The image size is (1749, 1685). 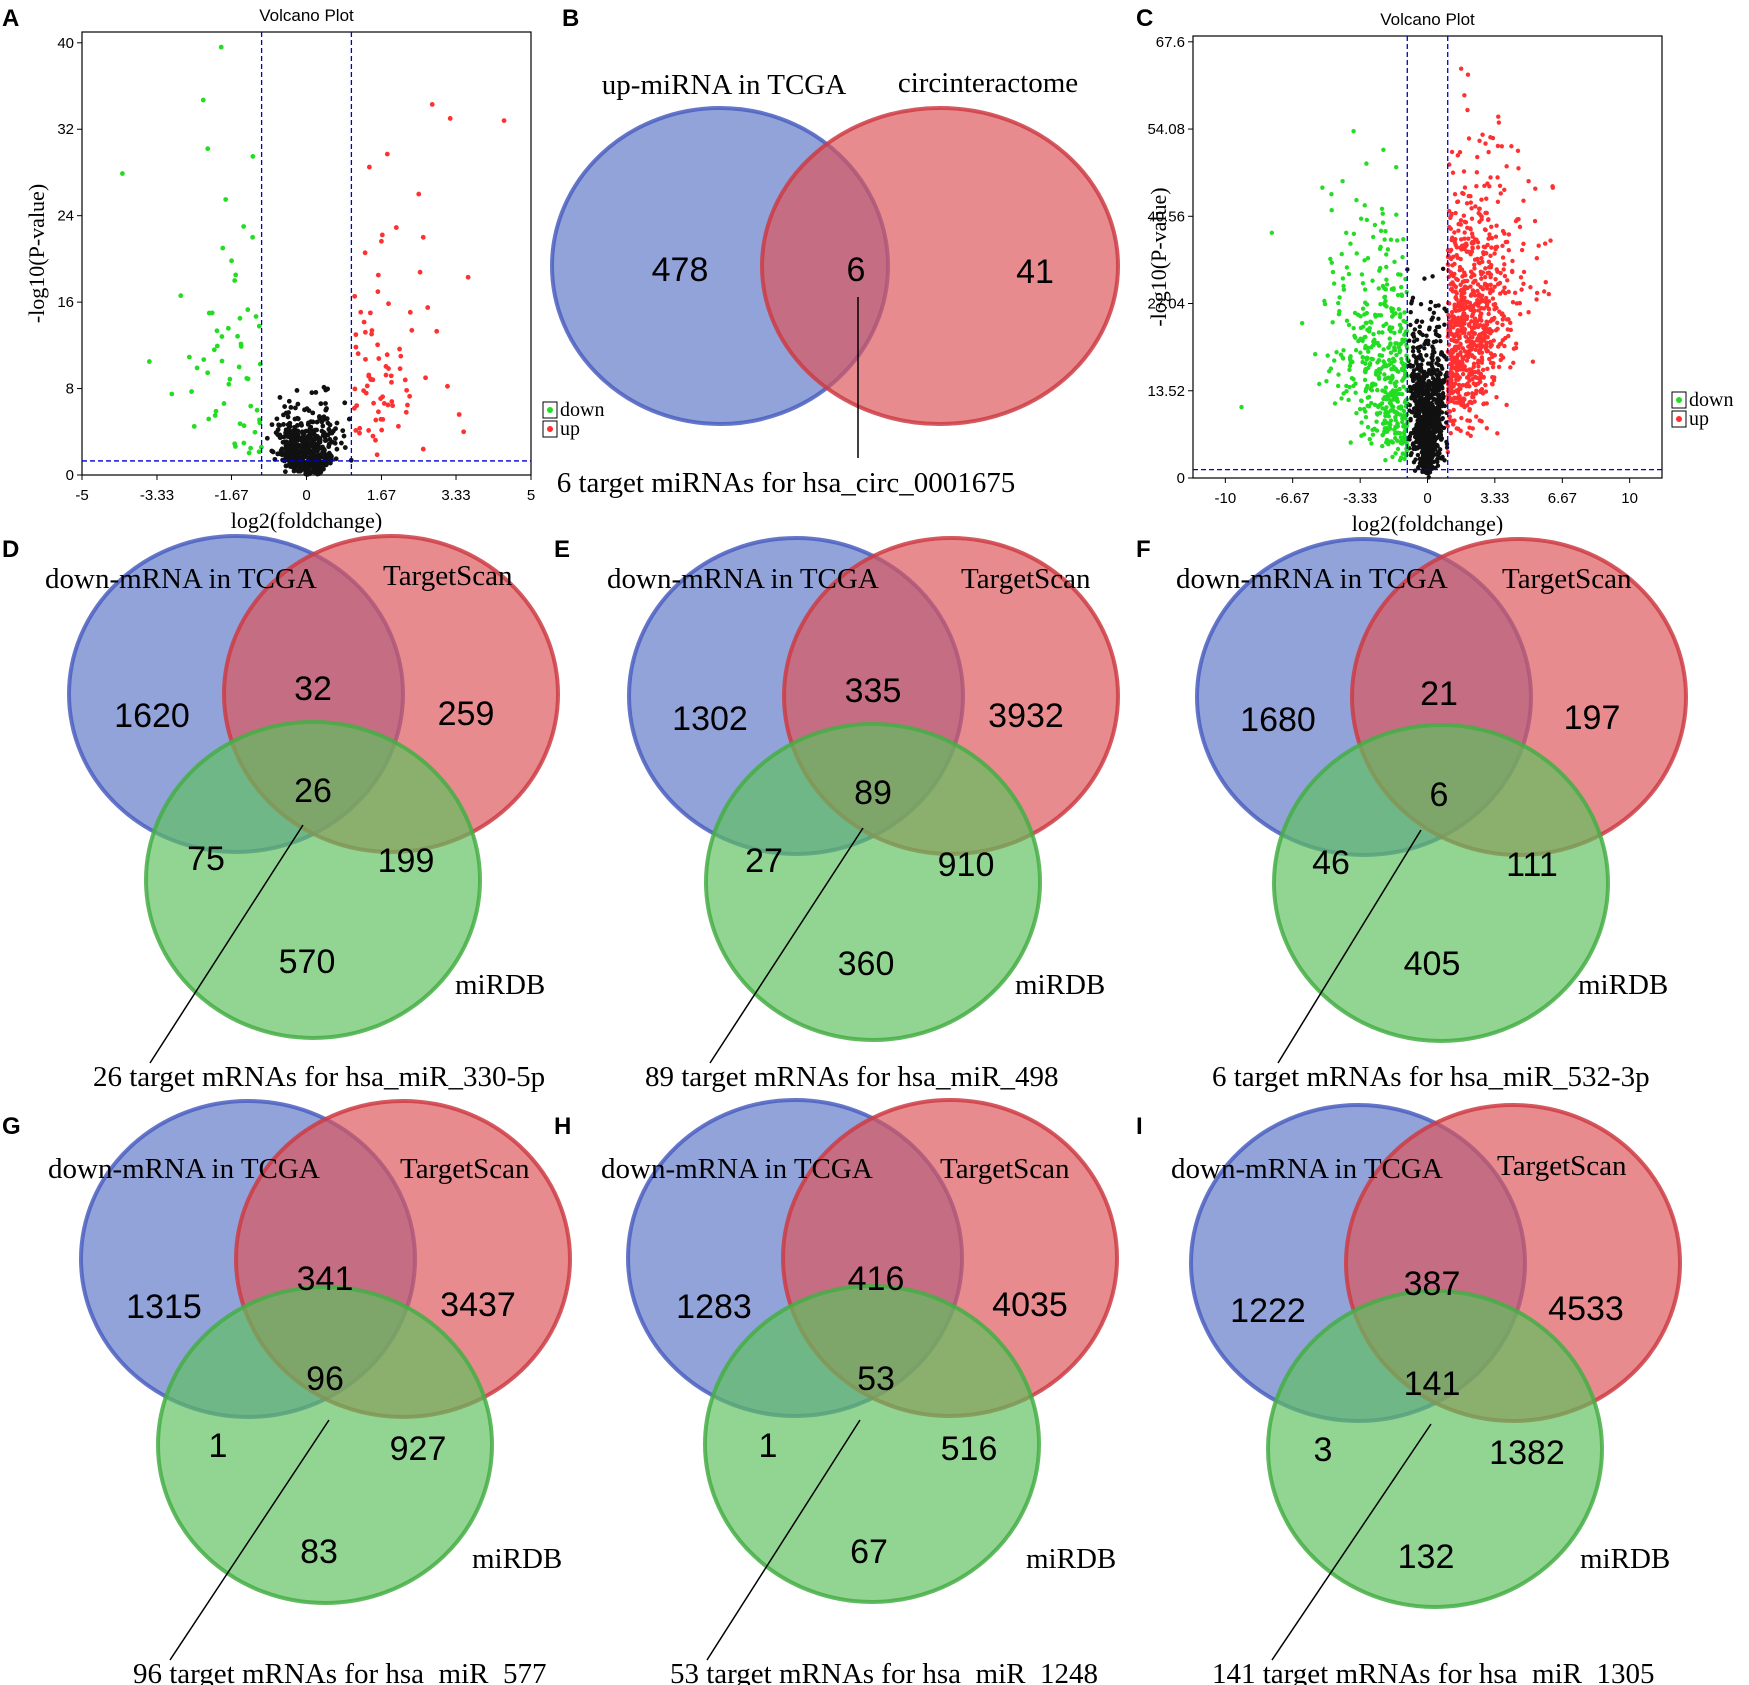 I want to click on x-tick-label: -3.33, so click(x=157, y=495).